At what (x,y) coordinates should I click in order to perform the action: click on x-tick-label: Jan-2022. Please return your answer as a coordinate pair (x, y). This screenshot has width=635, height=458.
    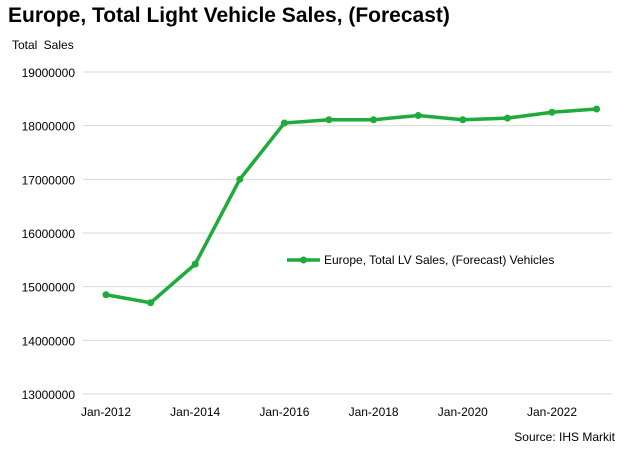
    Looking at the image, I should click on (552, 412).